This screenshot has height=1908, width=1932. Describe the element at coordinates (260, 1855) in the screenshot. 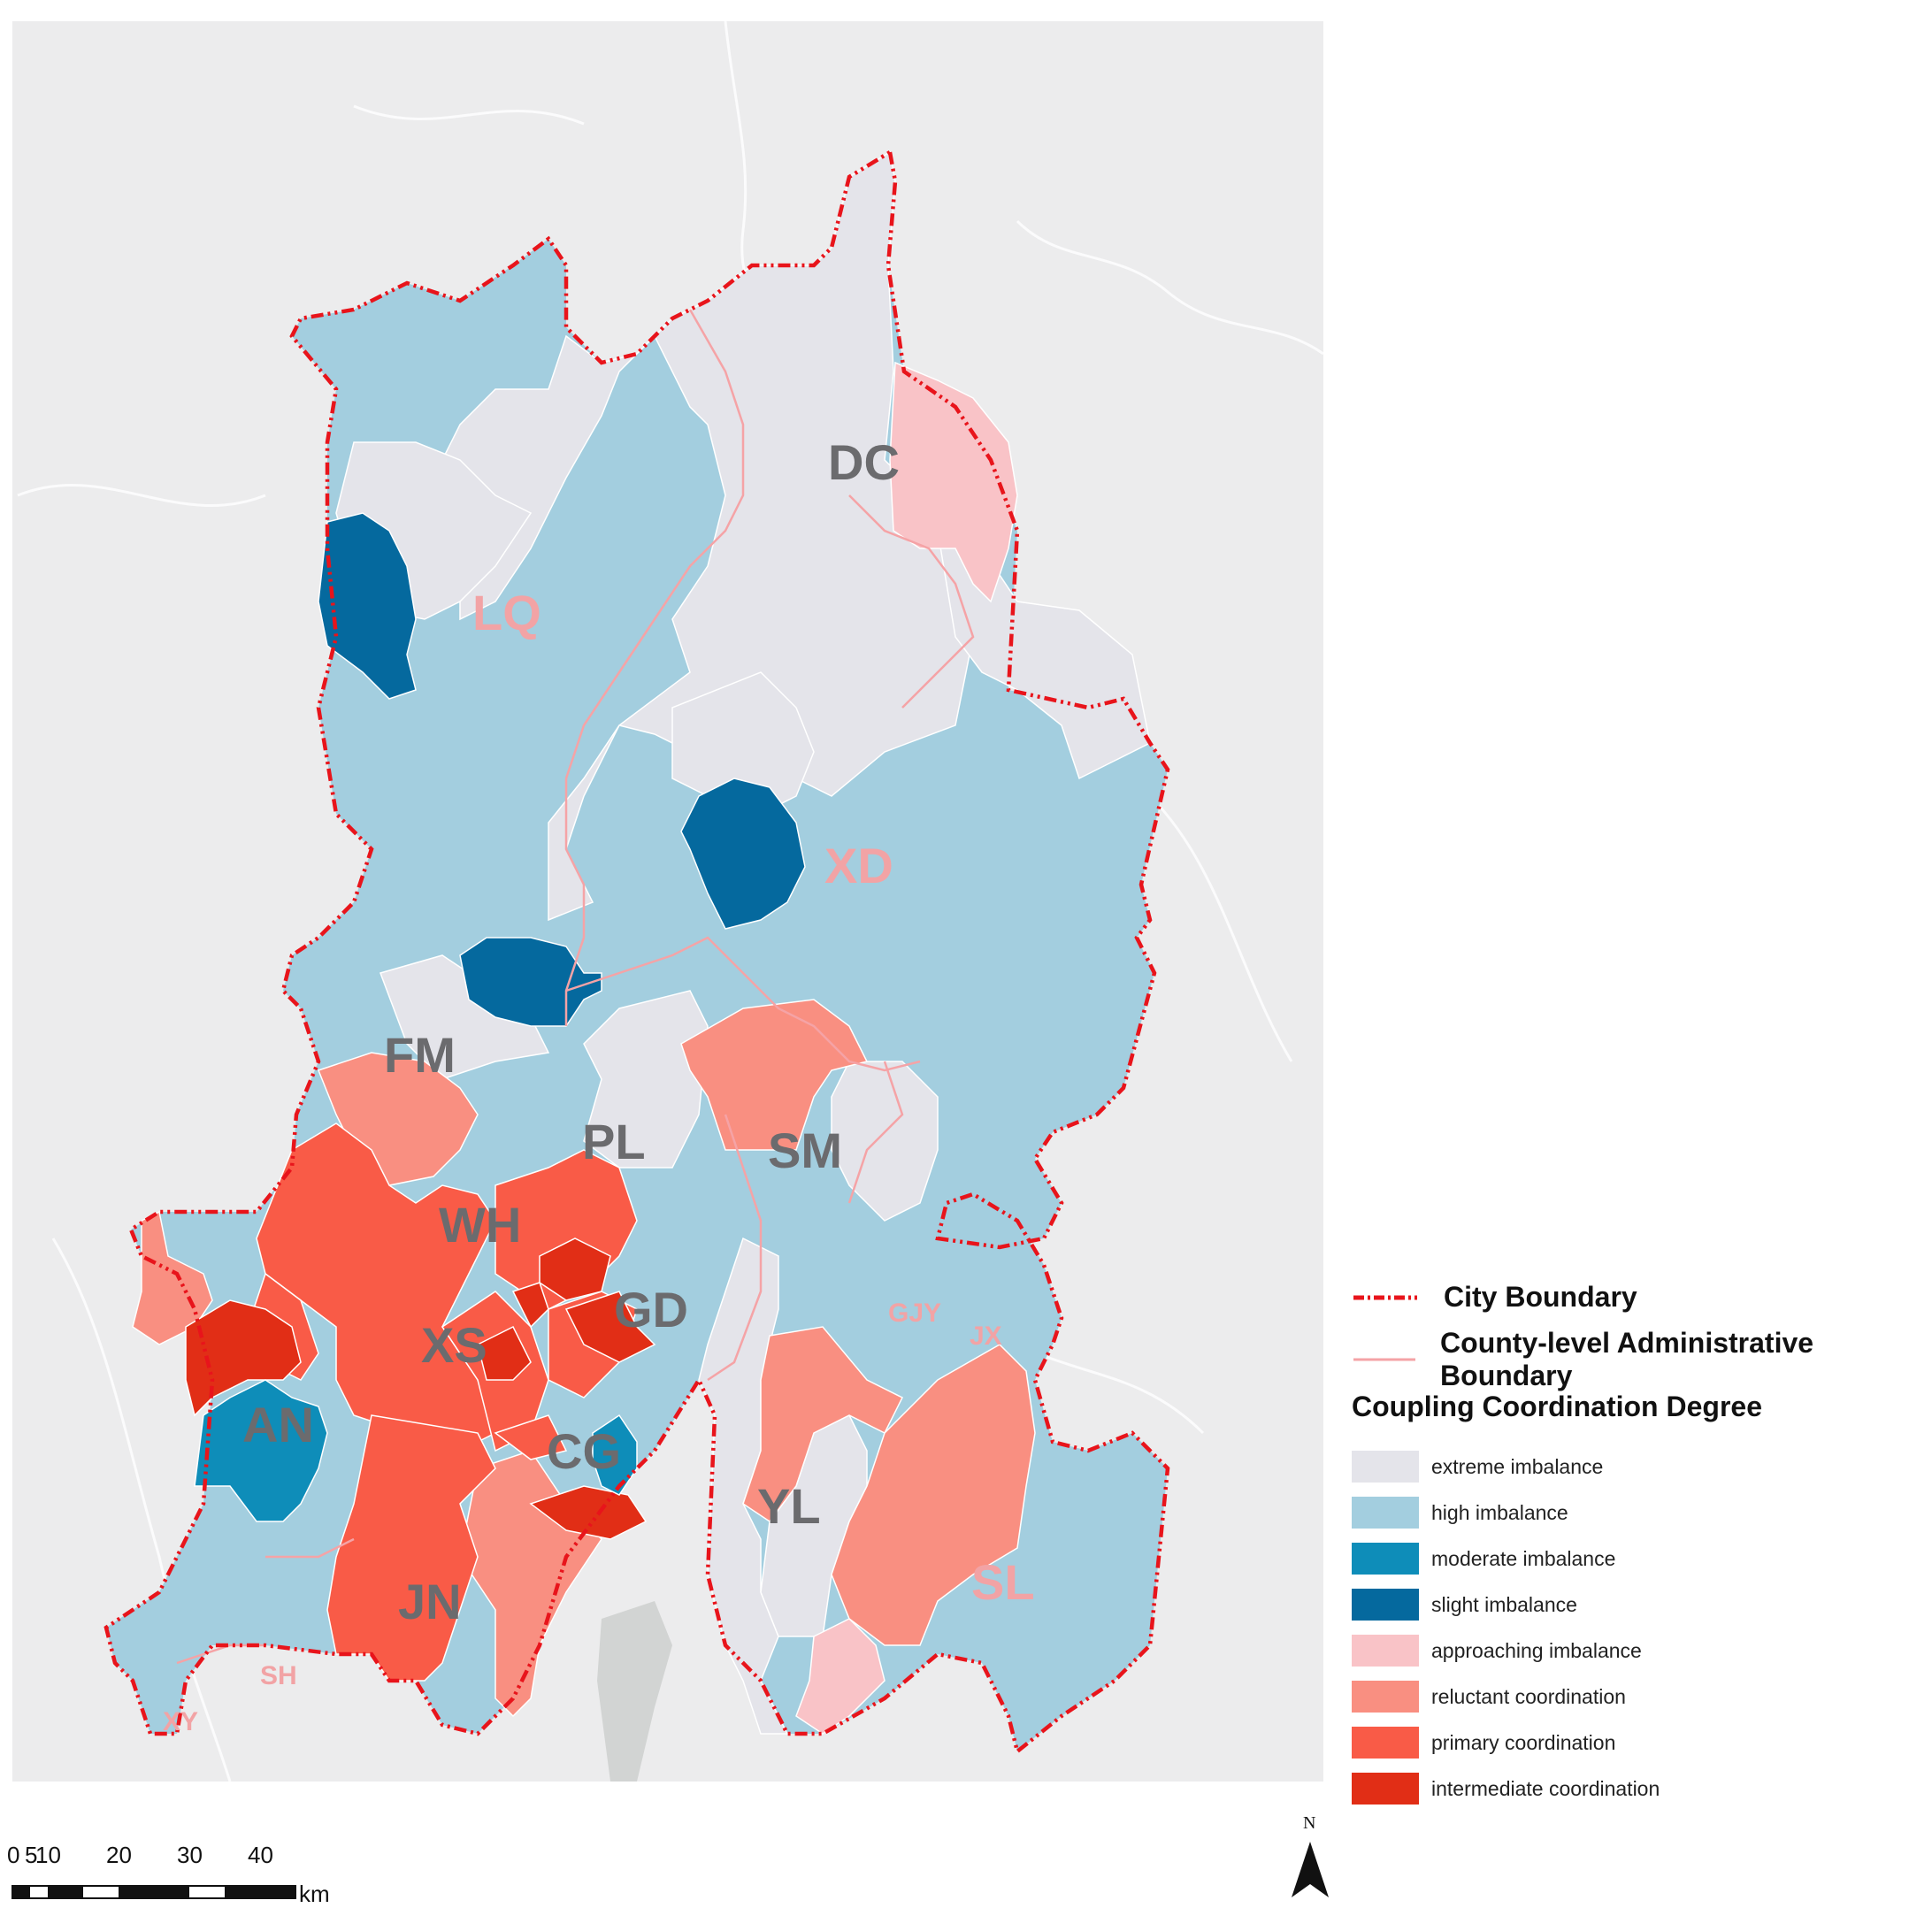

I see `scale-tick-label: 40` at that location.